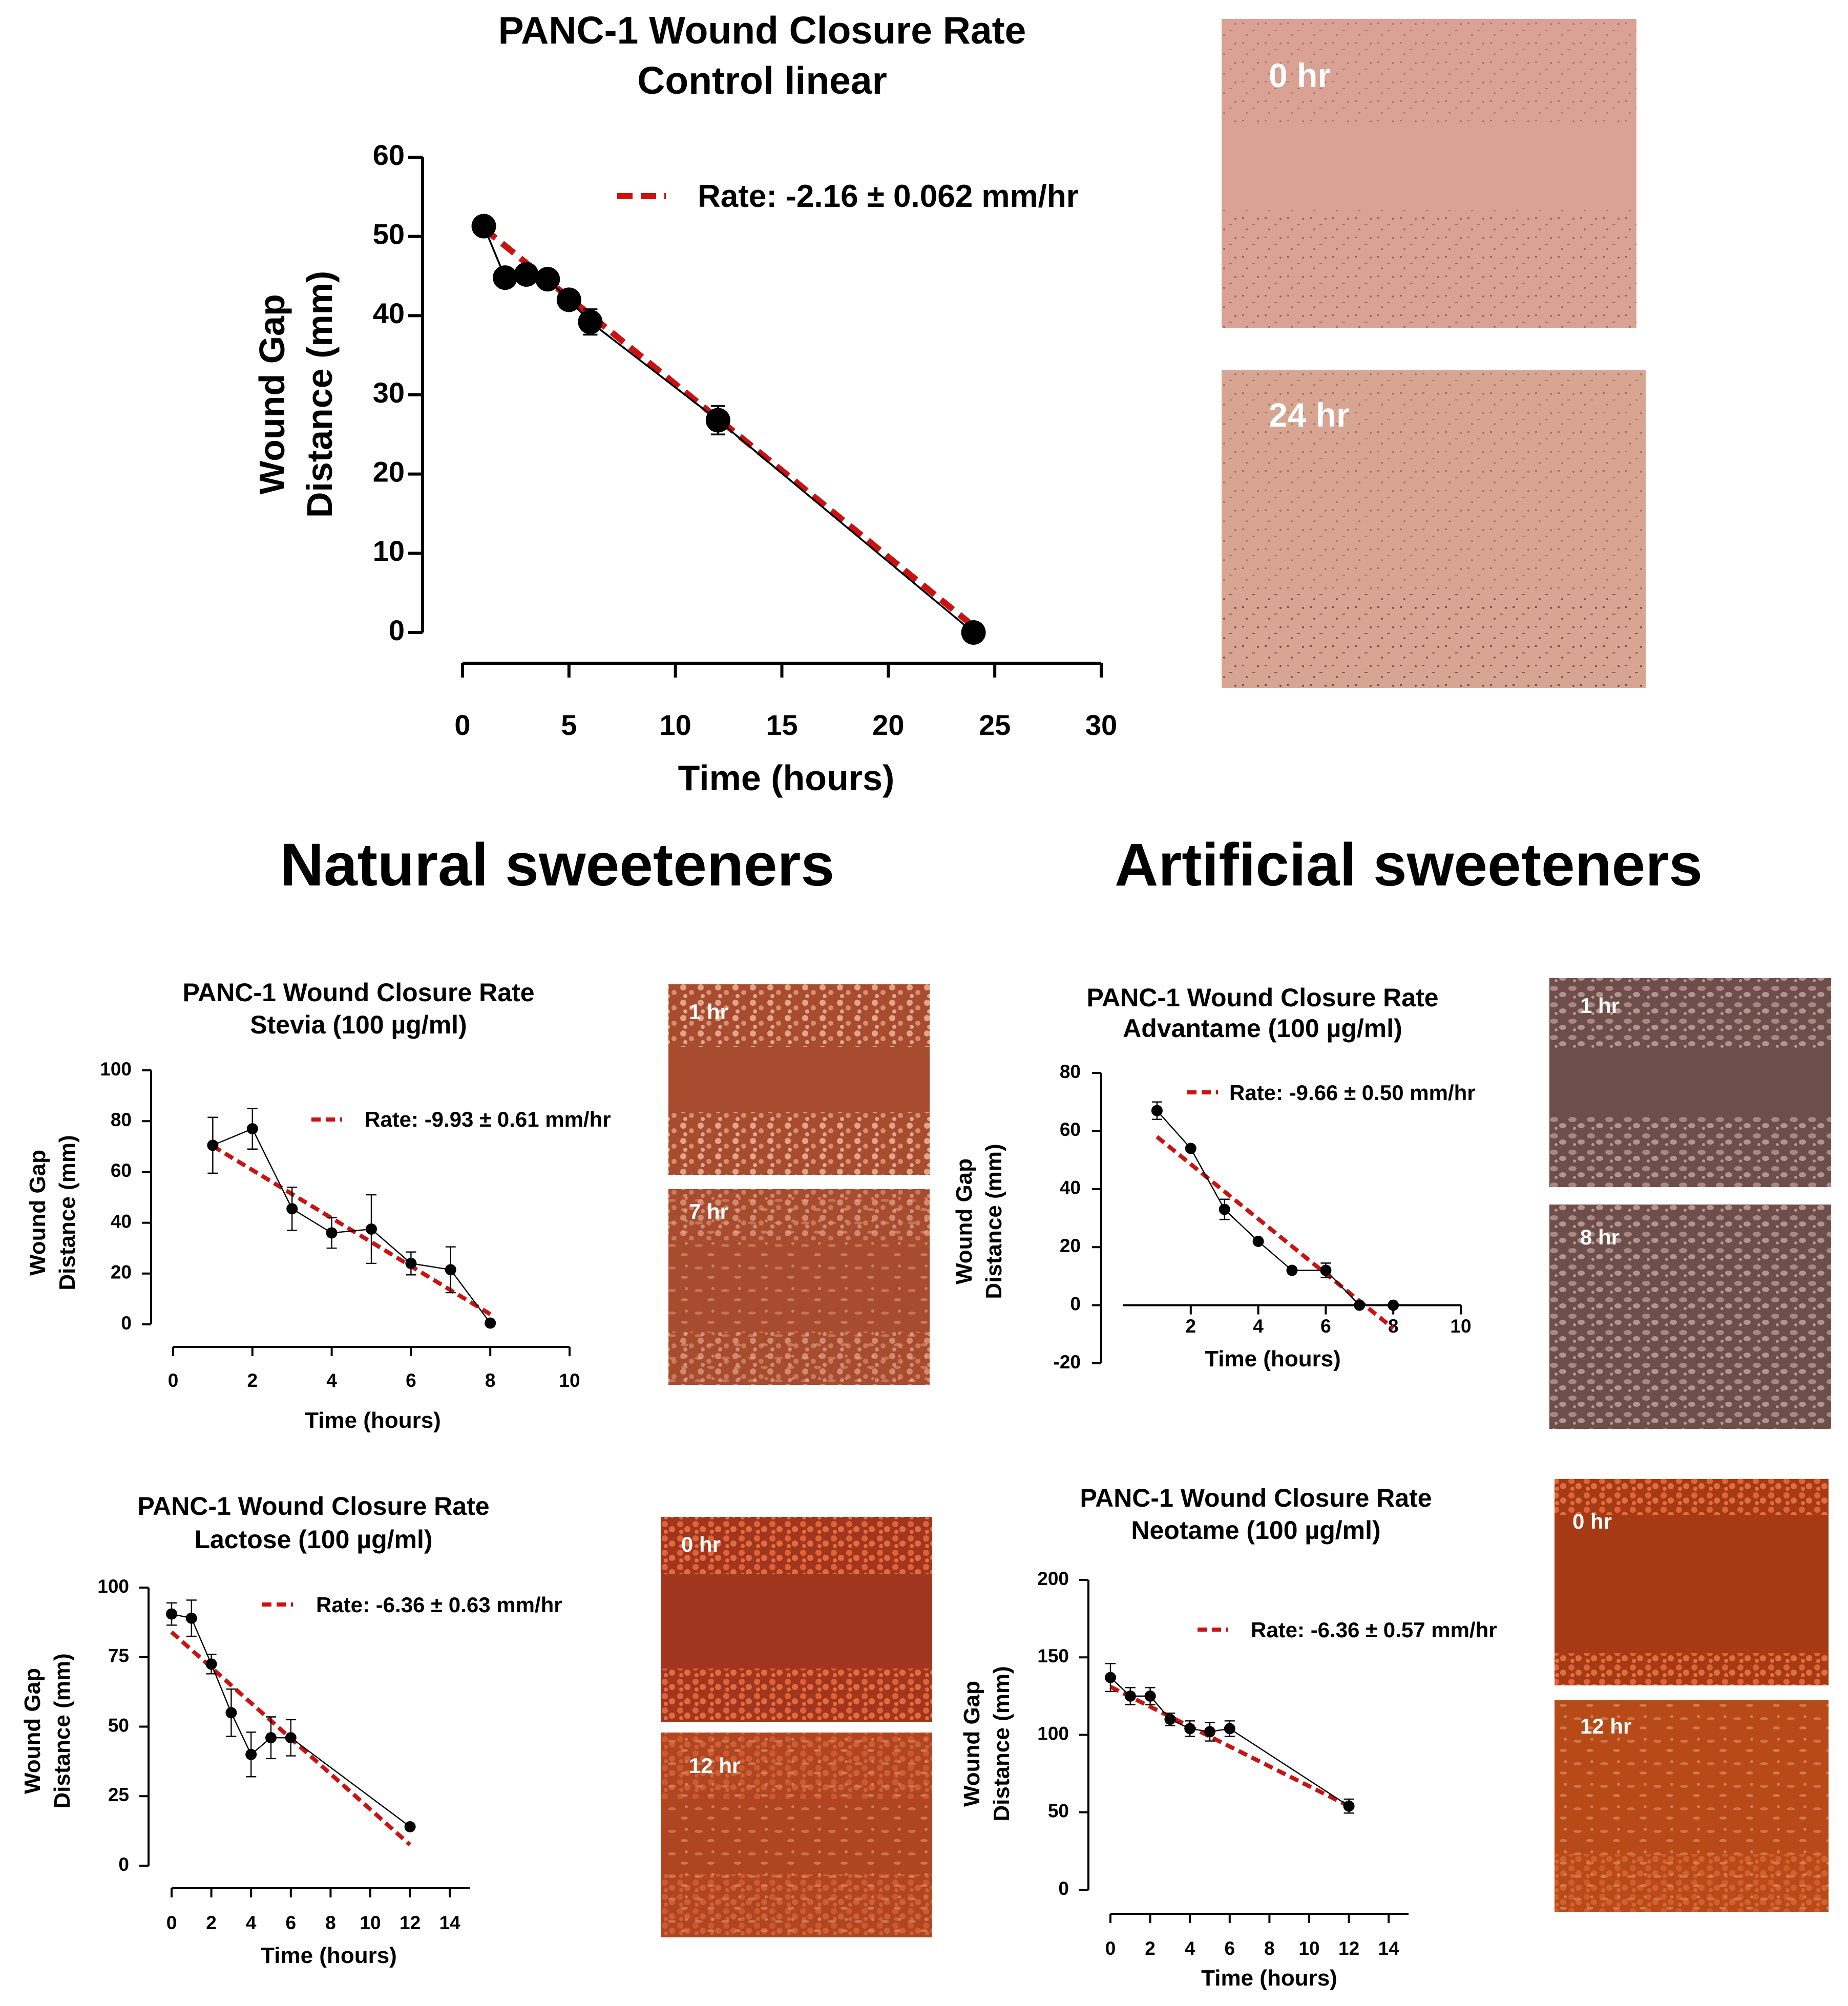 This screenshot has height=2006, width=1848. What do you see at coordinates (1101, 725) in the screenshot?
I see `x-tick-label: 30` at bounding box center [1101, 725].